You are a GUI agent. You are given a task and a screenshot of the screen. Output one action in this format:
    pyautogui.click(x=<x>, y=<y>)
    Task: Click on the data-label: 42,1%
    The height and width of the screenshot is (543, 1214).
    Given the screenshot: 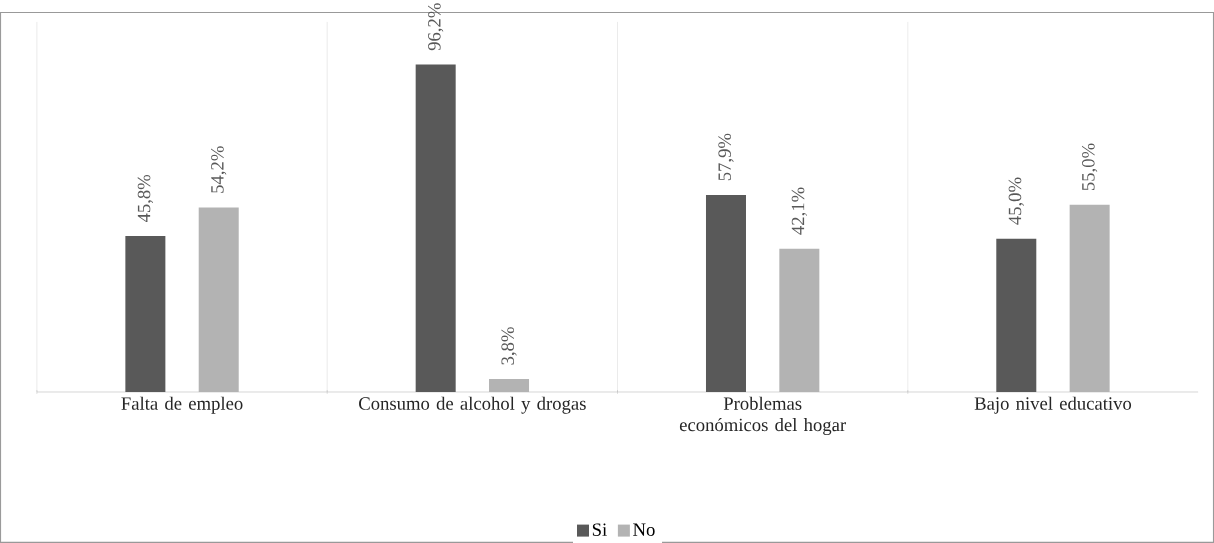 What is the action you would take?
    pyautogui.click(x=799, y=211)
    